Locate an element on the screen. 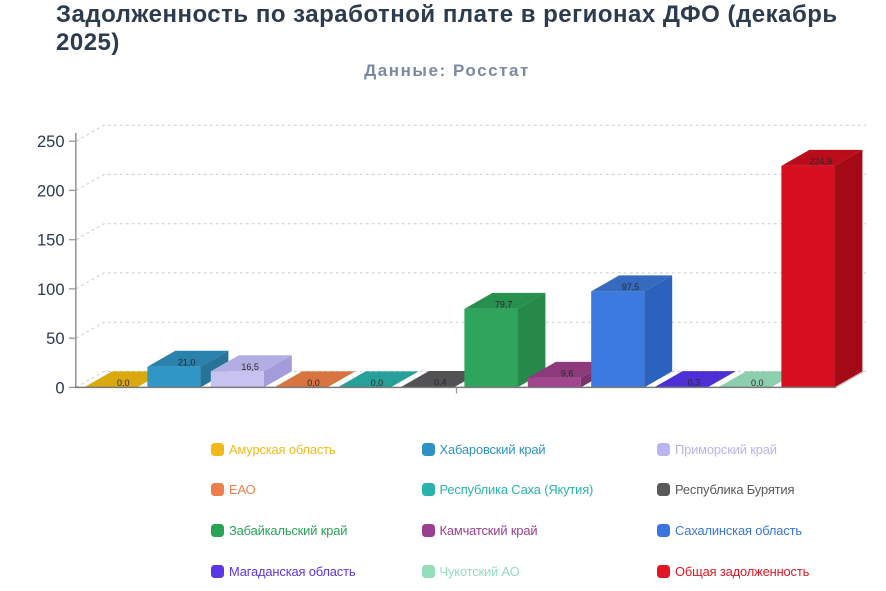 The image size is (886, 591). svg-text: 100 is located at coordinates (51, 290).